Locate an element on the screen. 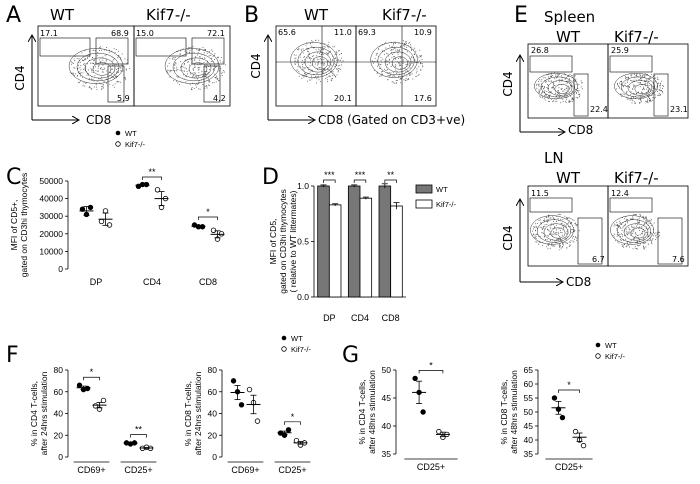 Image resolution: width=700 pixels, height=484 pixels. F1-y-tick-label: 20 is located at coordinates (59, 435).